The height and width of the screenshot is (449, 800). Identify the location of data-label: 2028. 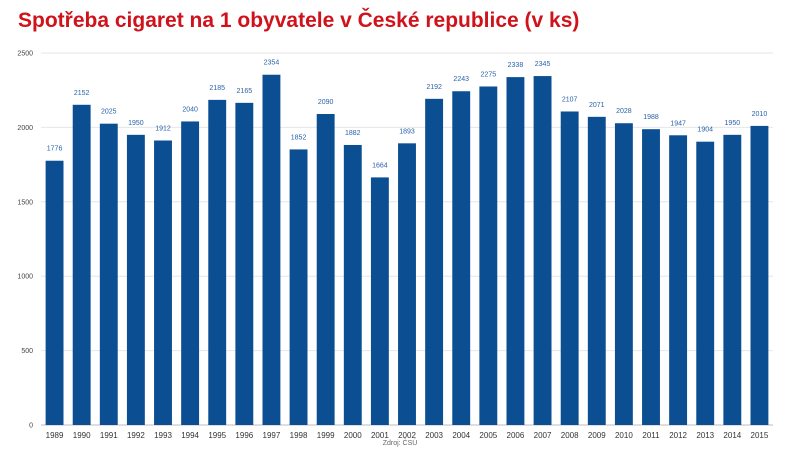
(624, 111).